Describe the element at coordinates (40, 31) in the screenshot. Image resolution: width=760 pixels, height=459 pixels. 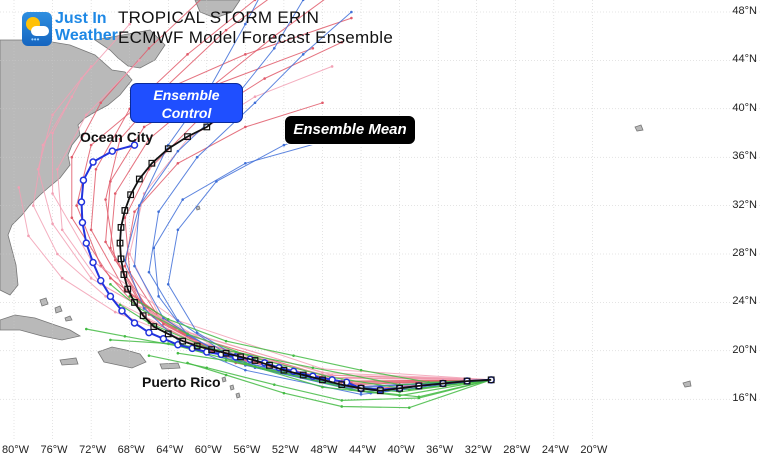
I see `cloud-icon` at that location.